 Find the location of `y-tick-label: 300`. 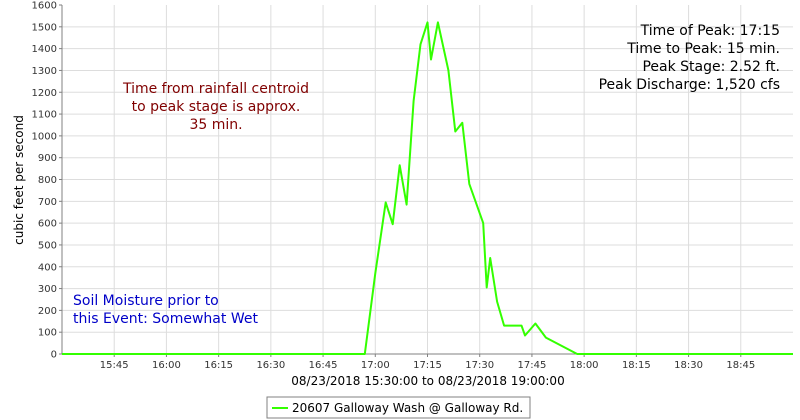

y-tick-label: 300 is located at coordinates (47, 289).